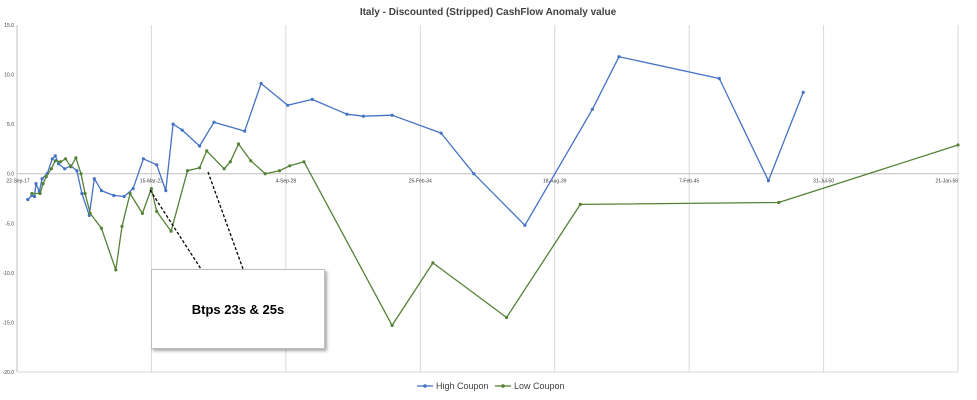 The height and width of the screenshot is (400, 977). I want to click on annotation-text: Btps 23s & 25s, so click(238, 309).